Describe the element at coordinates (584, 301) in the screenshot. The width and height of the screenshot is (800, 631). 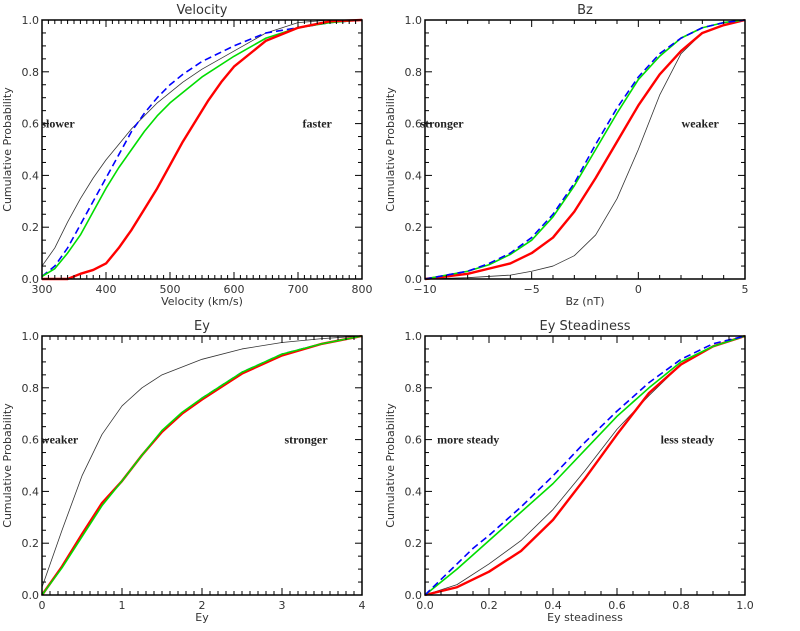
I see `x-axis-label: Bz (nT)` at that location.